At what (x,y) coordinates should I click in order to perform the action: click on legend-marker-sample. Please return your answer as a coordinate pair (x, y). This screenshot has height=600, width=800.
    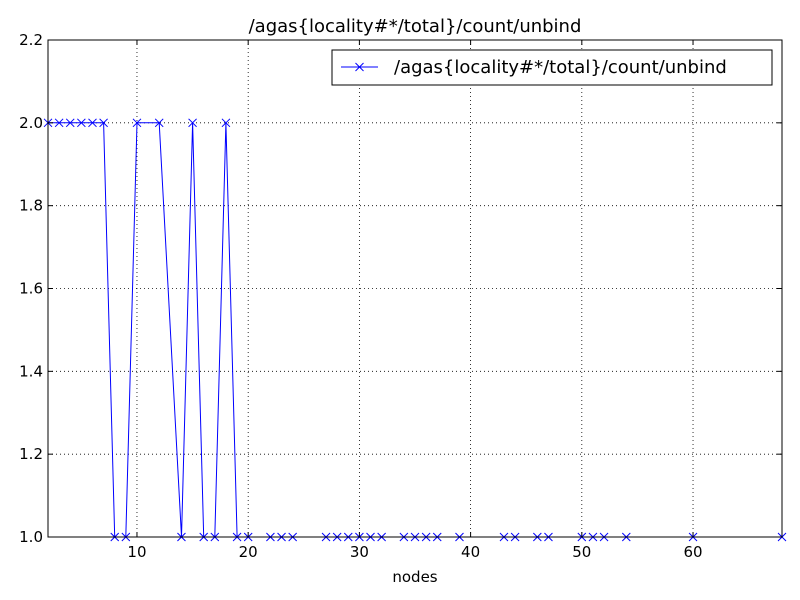
    Looking at the image, I should click on (359, 67).